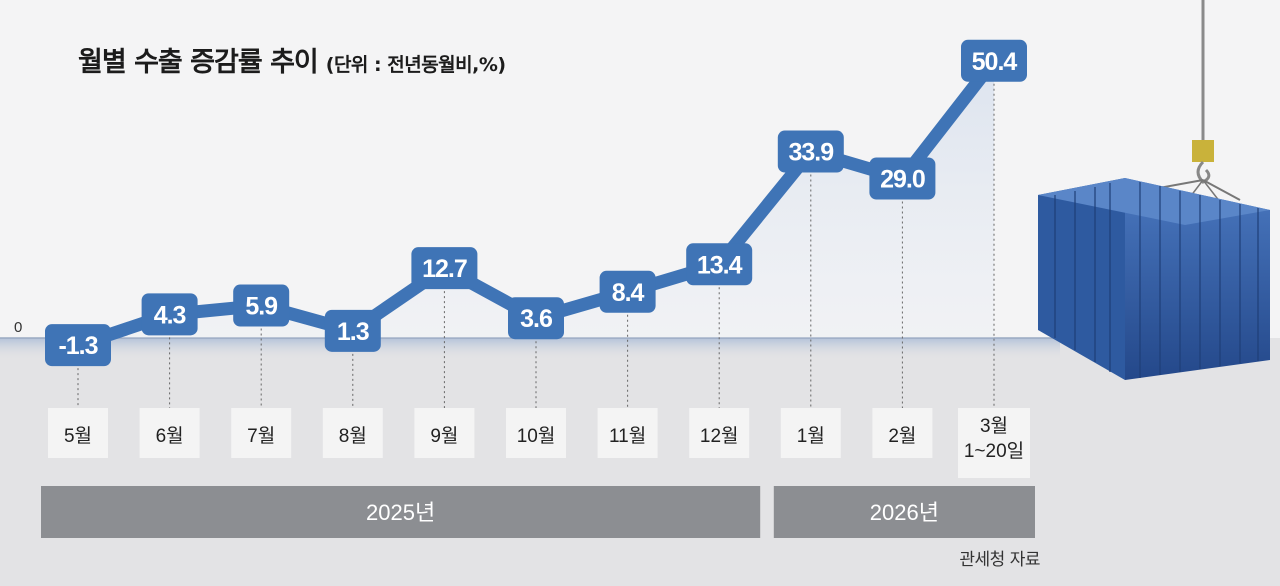 The image size is (1280, 586). I want to click on data-label: 5.9, so click(261, 305).